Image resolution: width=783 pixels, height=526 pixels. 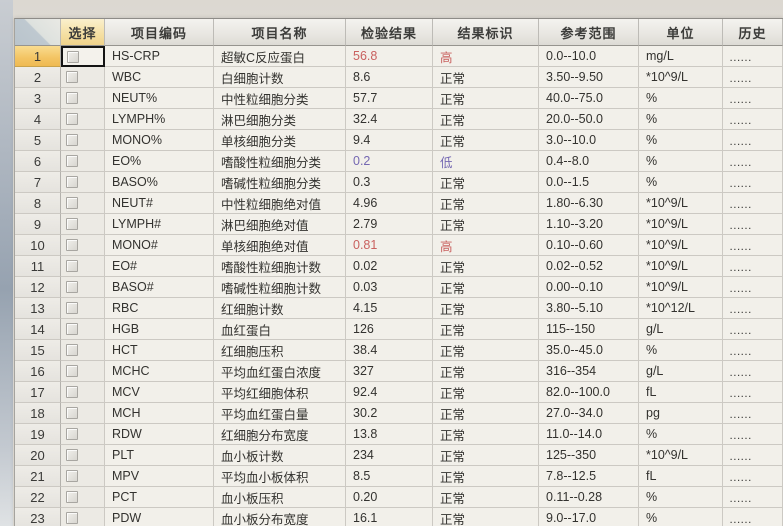 What do you see at coordinates (38, 98) in the screenshot?
I see `row-number: 3` at bounding box center [38, 98].